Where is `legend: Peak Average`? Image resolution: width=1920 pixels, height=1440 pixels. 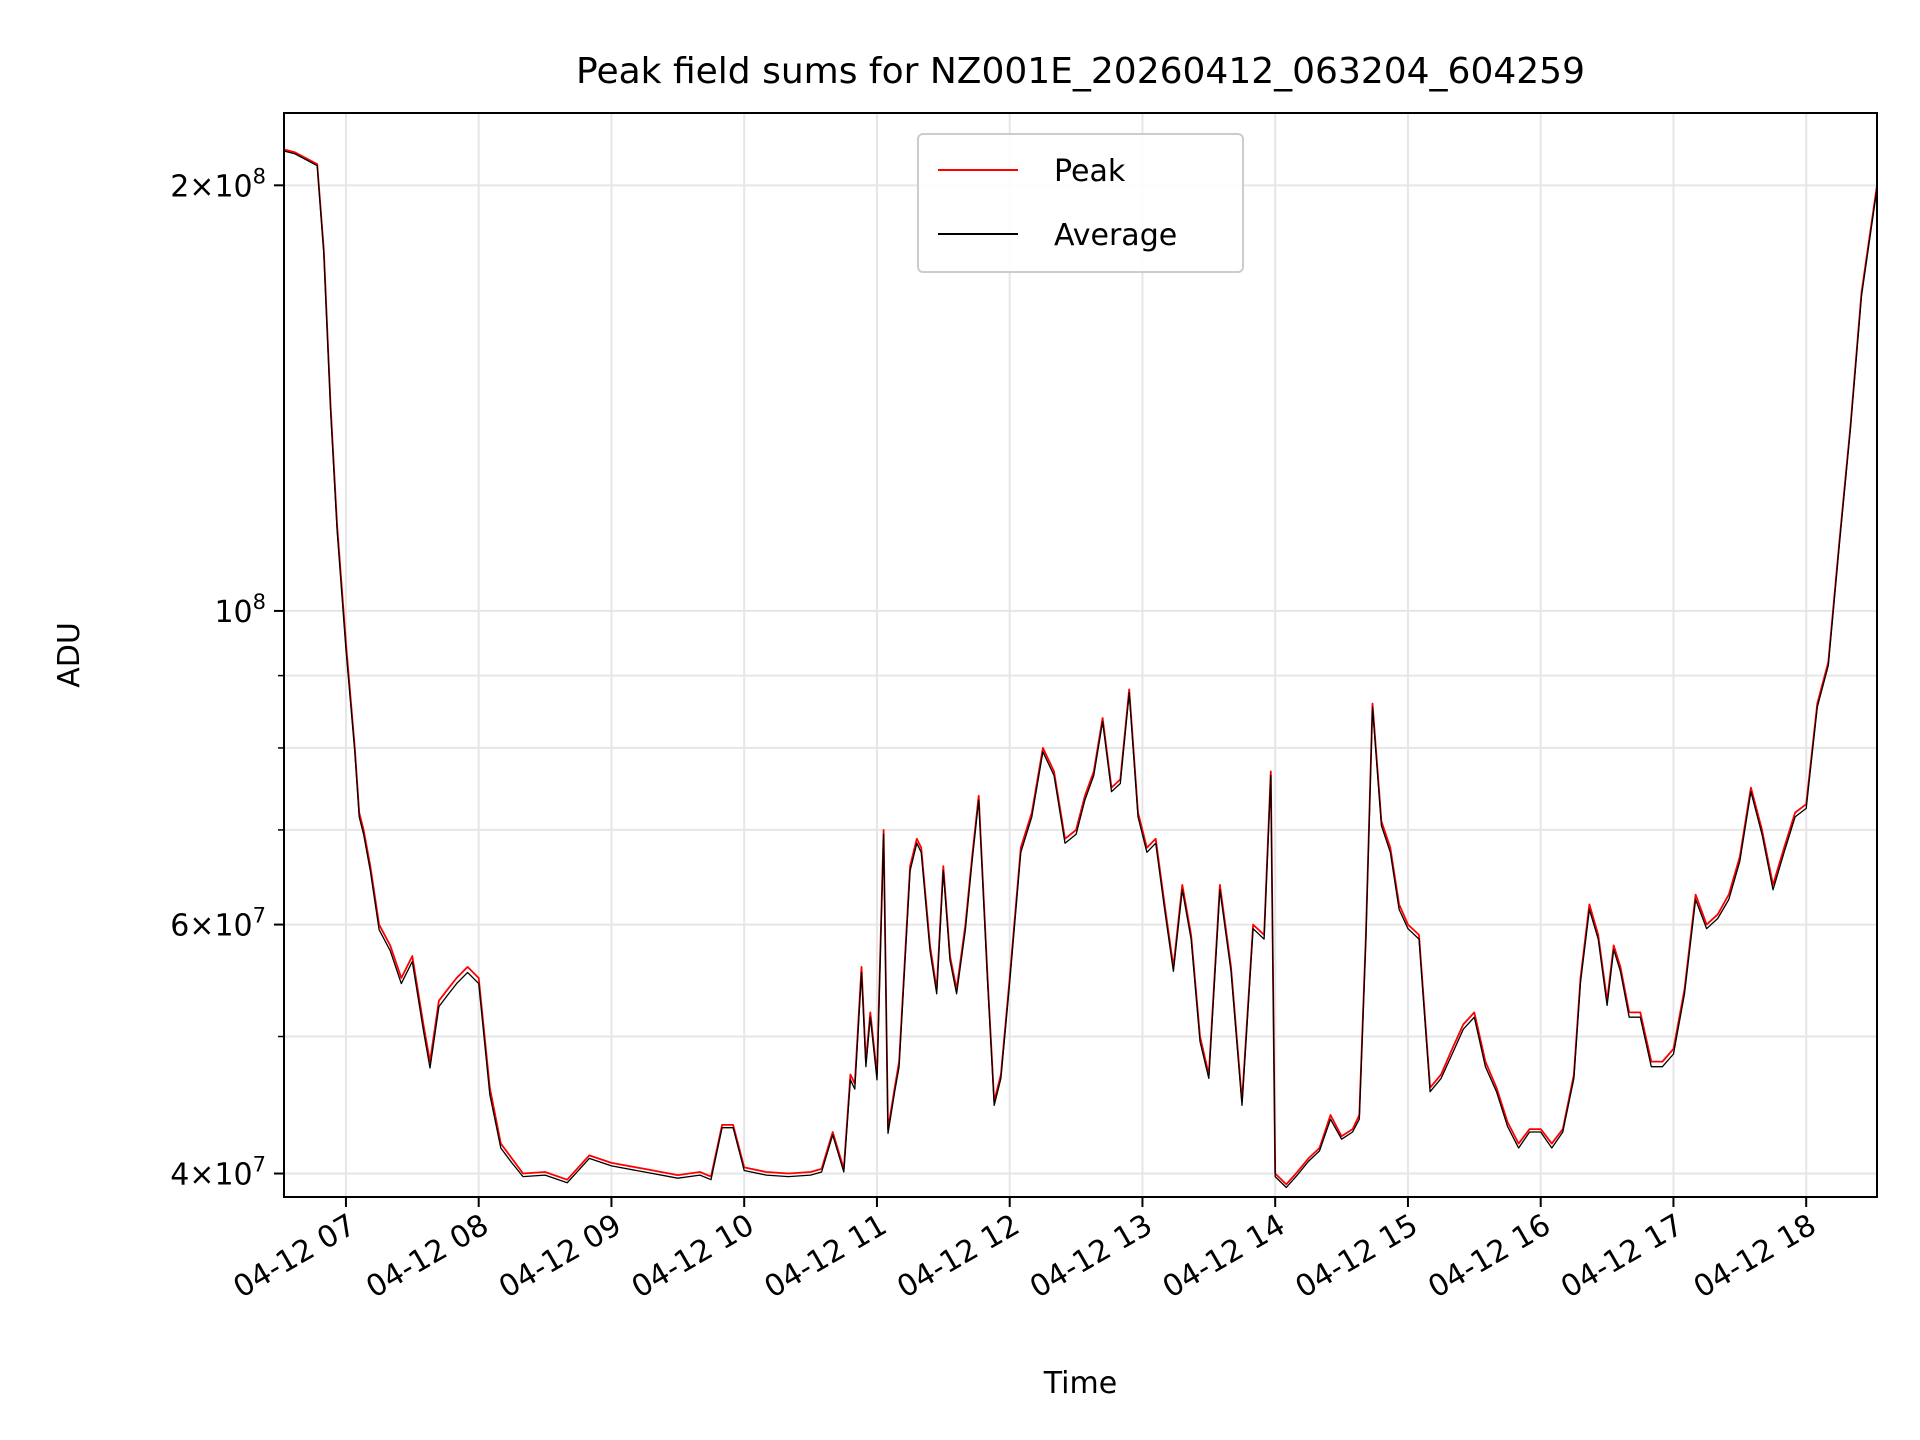
legend: Peak Average is located at coordinates (1080, 203).